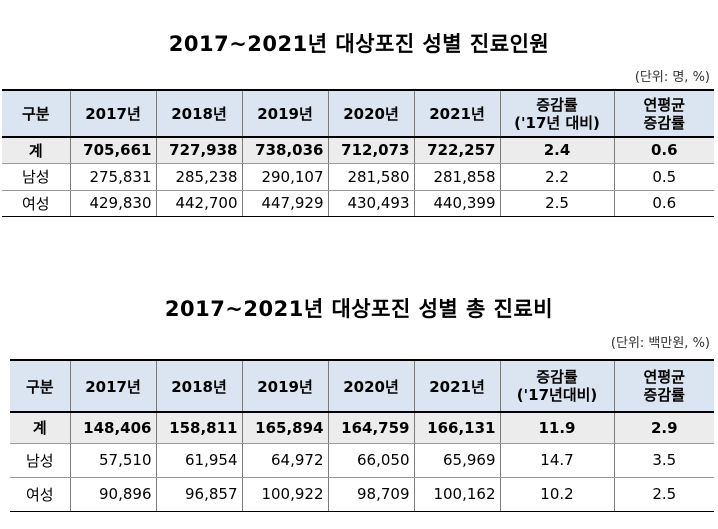 The image size is (718, 529). I want to click on year-value-cell: 65,969, so click(457, 460).